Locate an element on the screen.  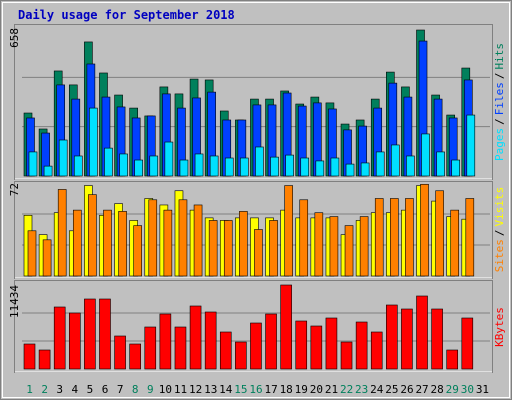
legend-entry: KBytes is located at coordinates (499, 327).